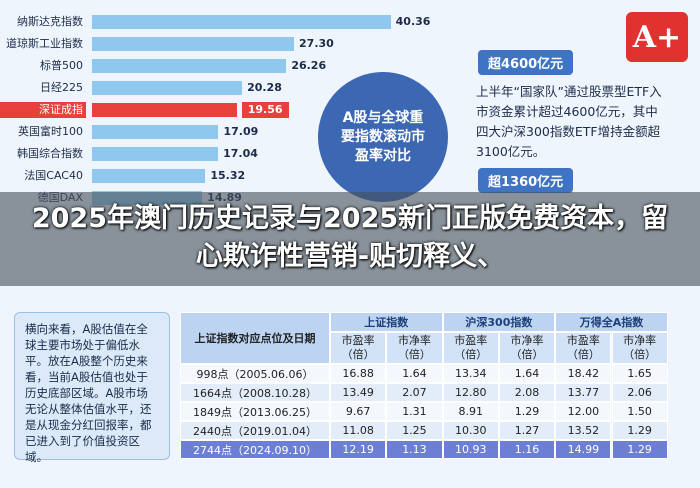  Describe the element at coordinates (470, 392) in the screenshot. I see `table-cell: 12.80` at that location.